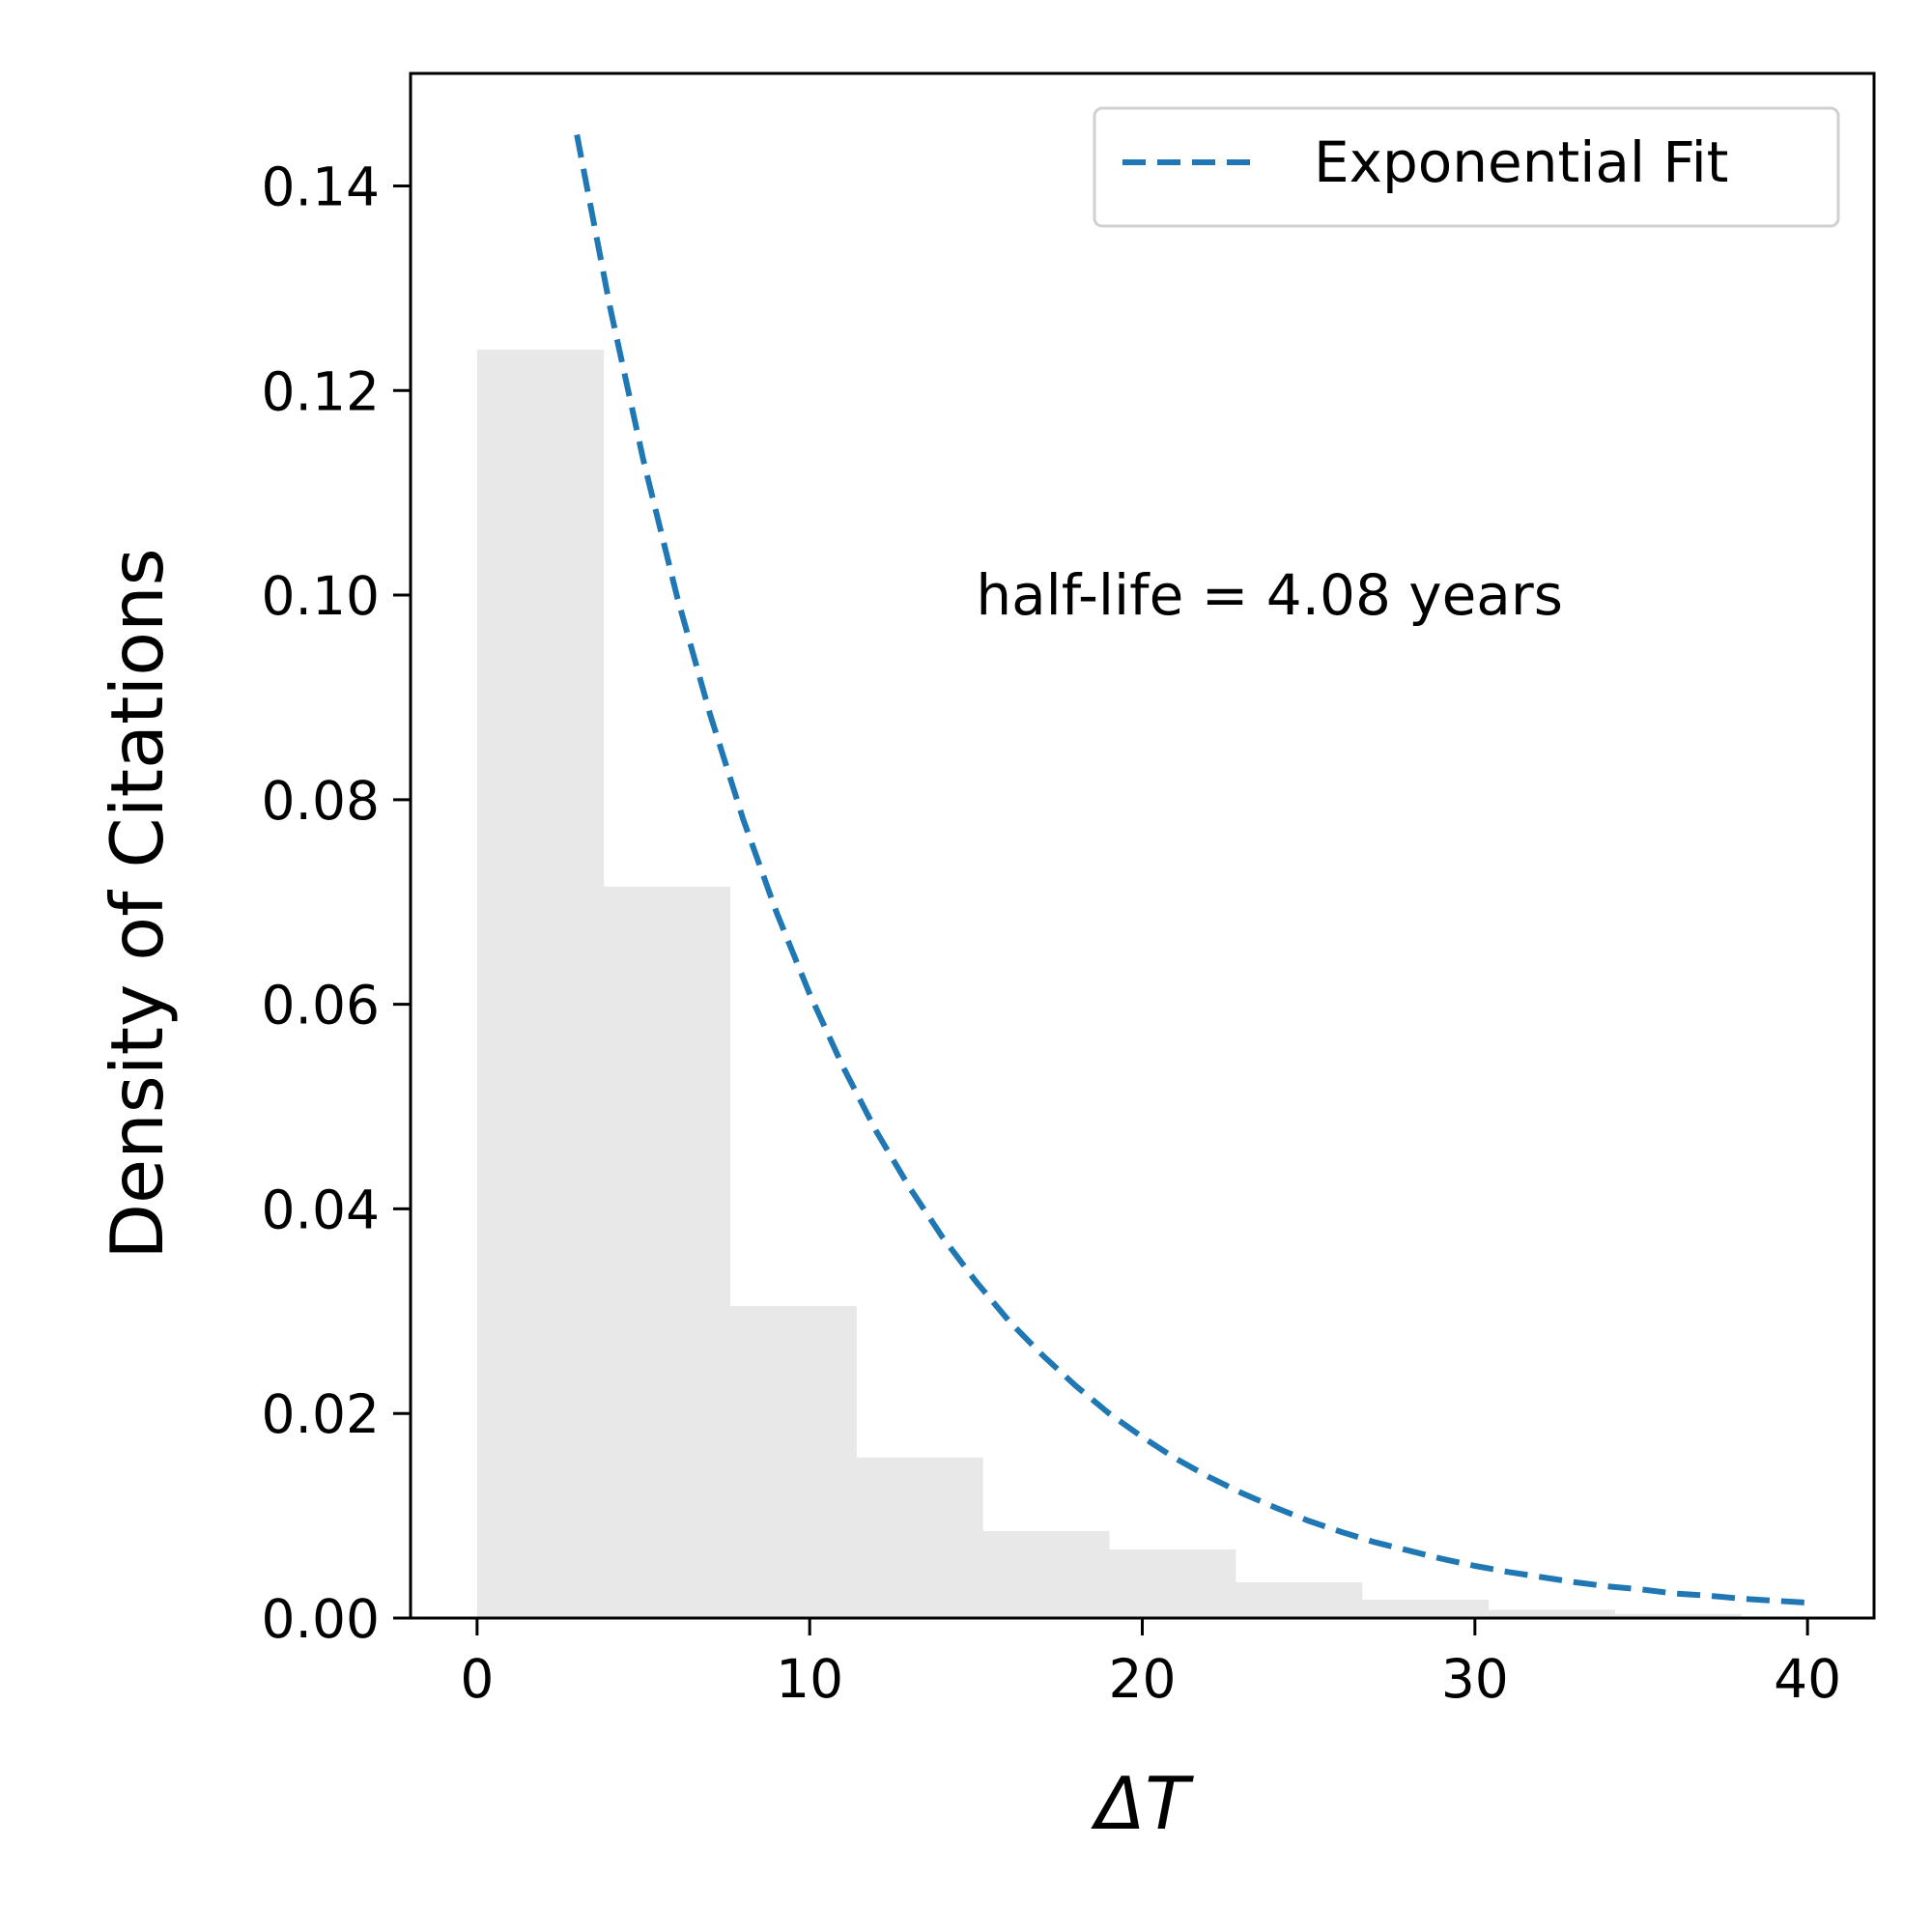  Describe the element at coordinates (137, 903) in the screenshot. I see `y-axis-label: Density of Citations` at that location.